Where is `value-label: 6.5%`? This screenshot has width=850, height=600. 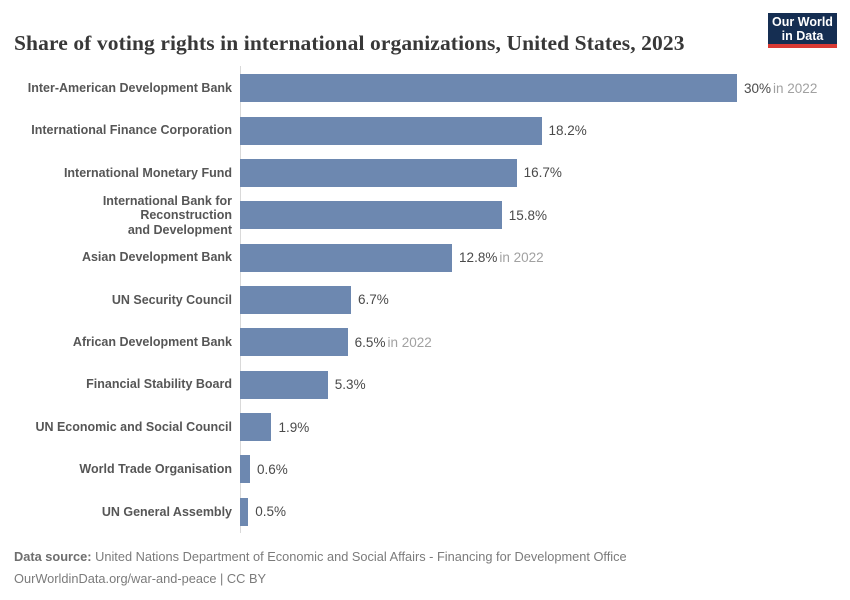
value-label: 6.5% is located at coordinates (370, 342).